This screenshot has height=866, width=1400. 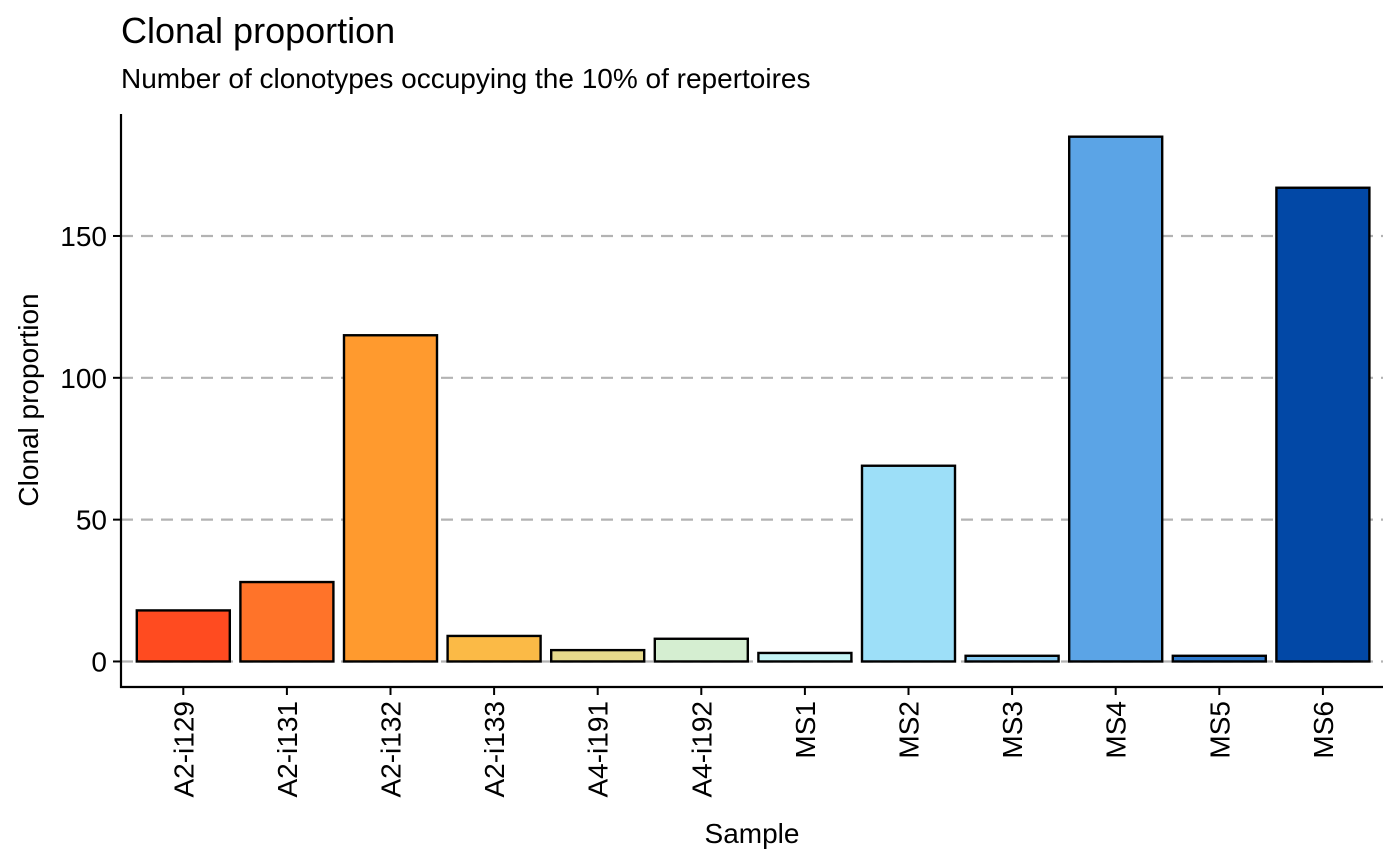 I want to click on bar-A4-i192, so click(x=701, y=650).